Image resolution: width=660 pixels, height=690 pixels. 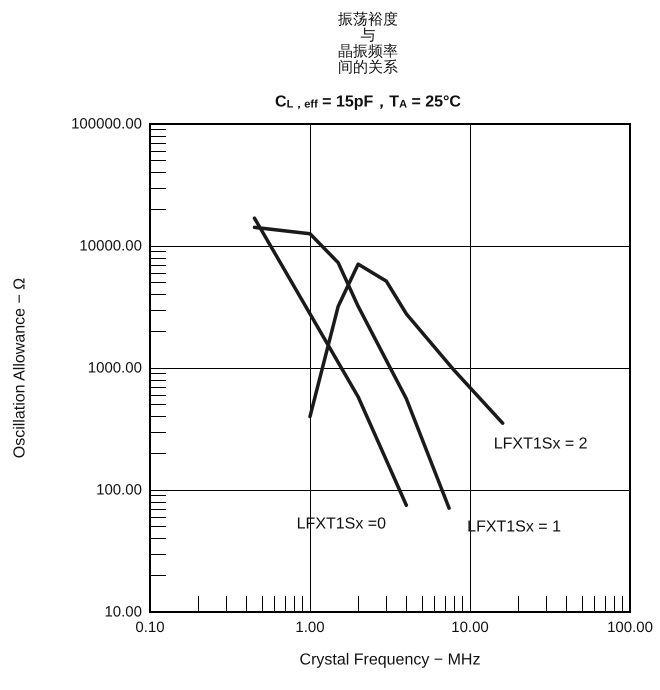 What do you see at coordinates (150, 627) in the screenshot?
I see `x-tick-label: 0.10` at bounding box center [150, 627].